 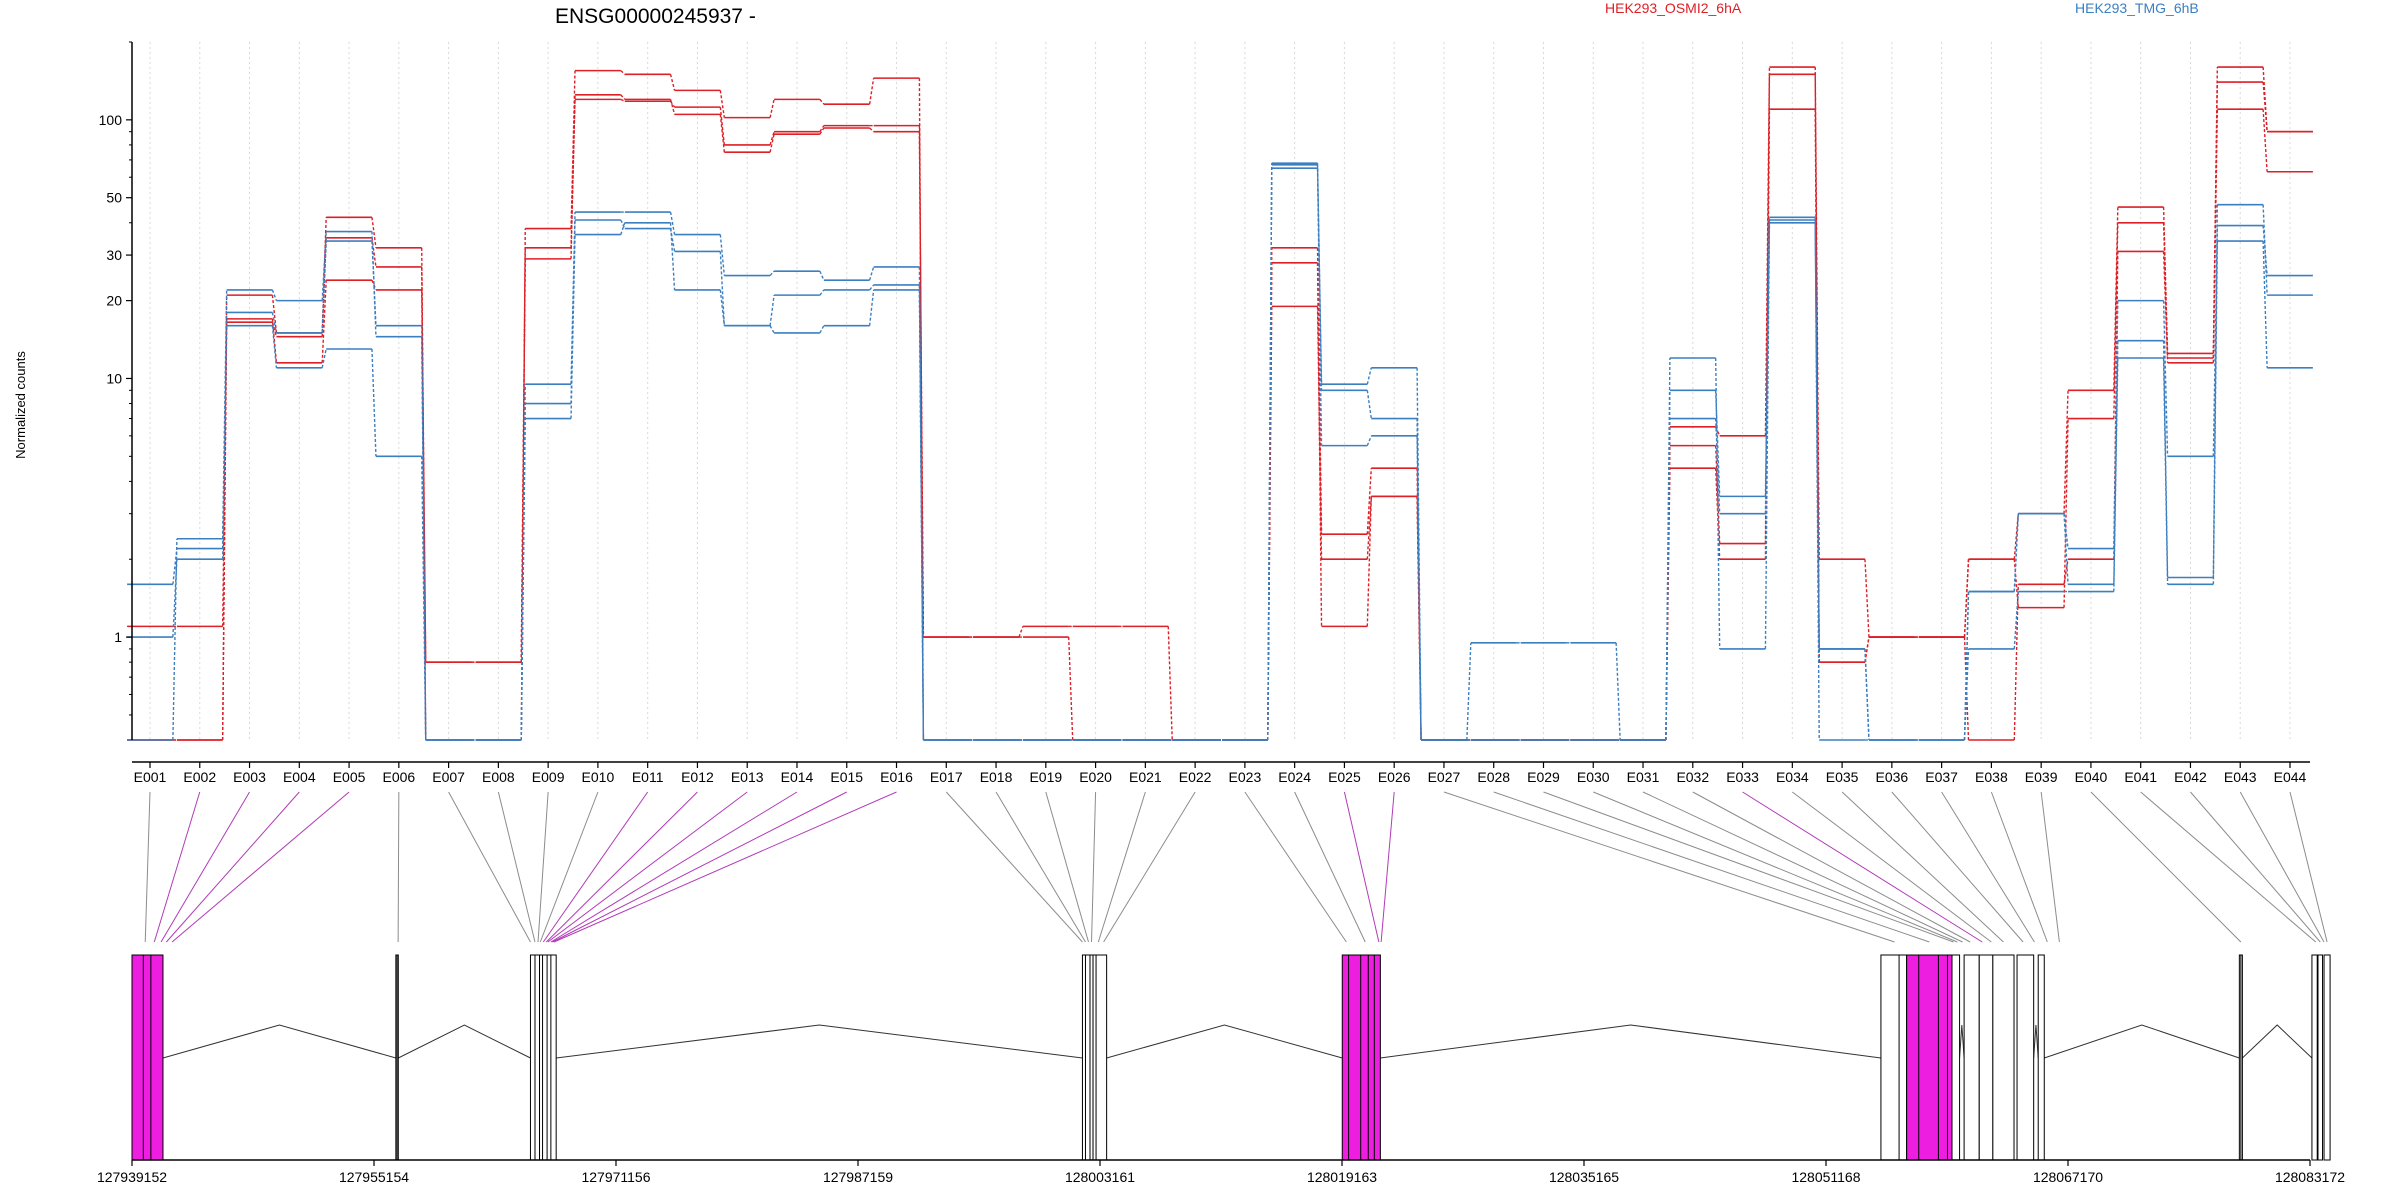 I want to click on genome-tick-label: 127987159, so click(x=858, y=1177).